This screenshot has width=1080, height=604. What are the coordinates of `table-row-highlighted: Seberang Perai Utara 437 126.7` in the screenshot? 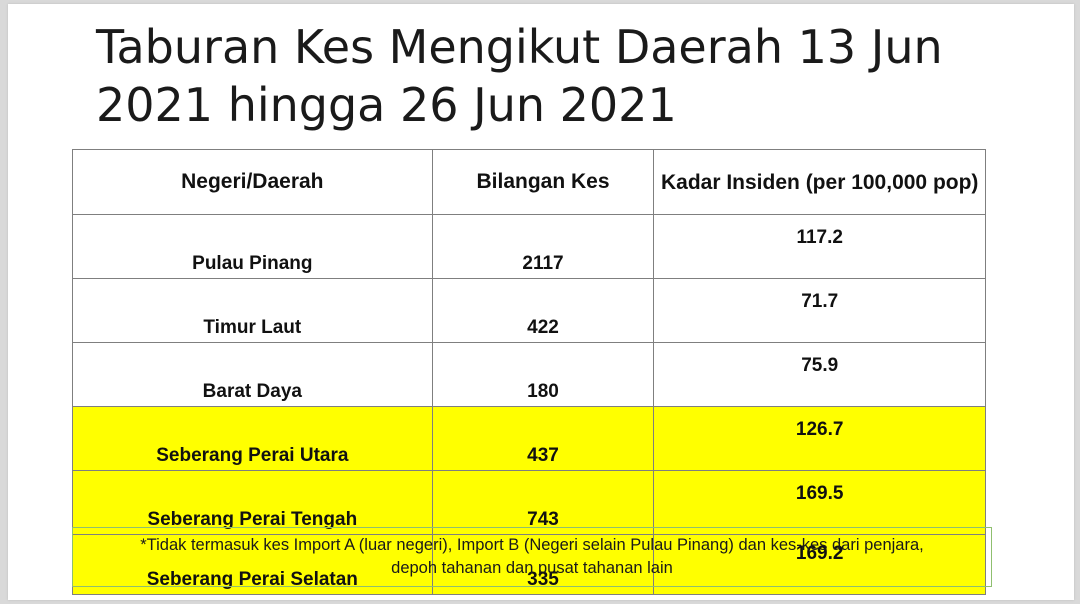 It's located at (529, 438).